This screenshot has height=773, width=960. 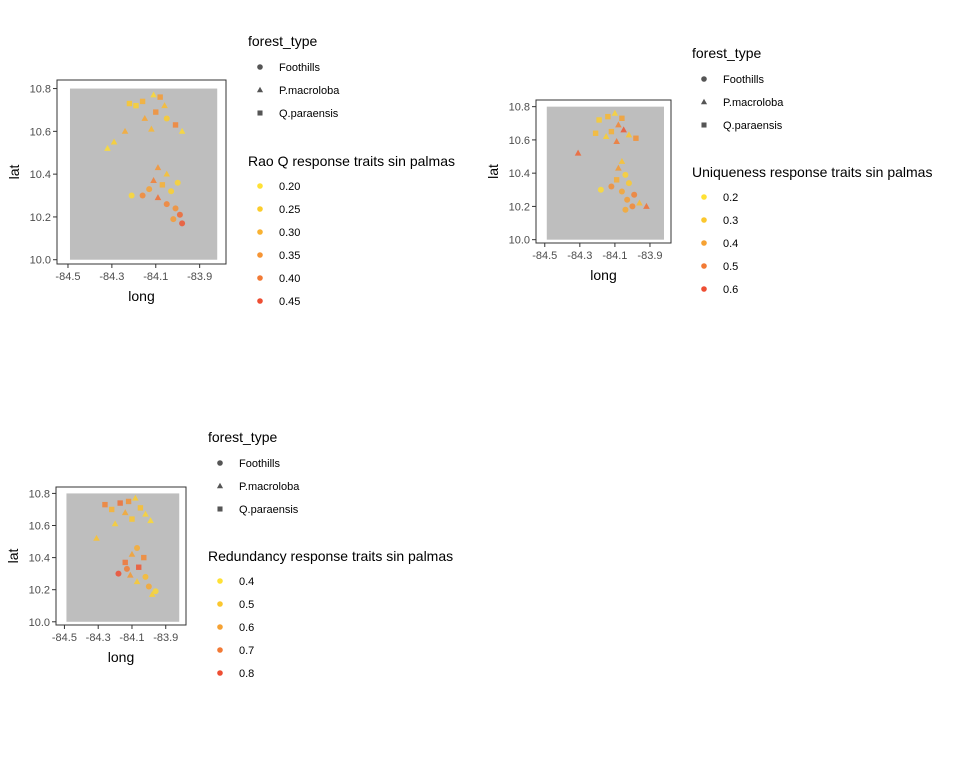 I want to click on x-tick-label: -84.5, so click(x=67, y=277).